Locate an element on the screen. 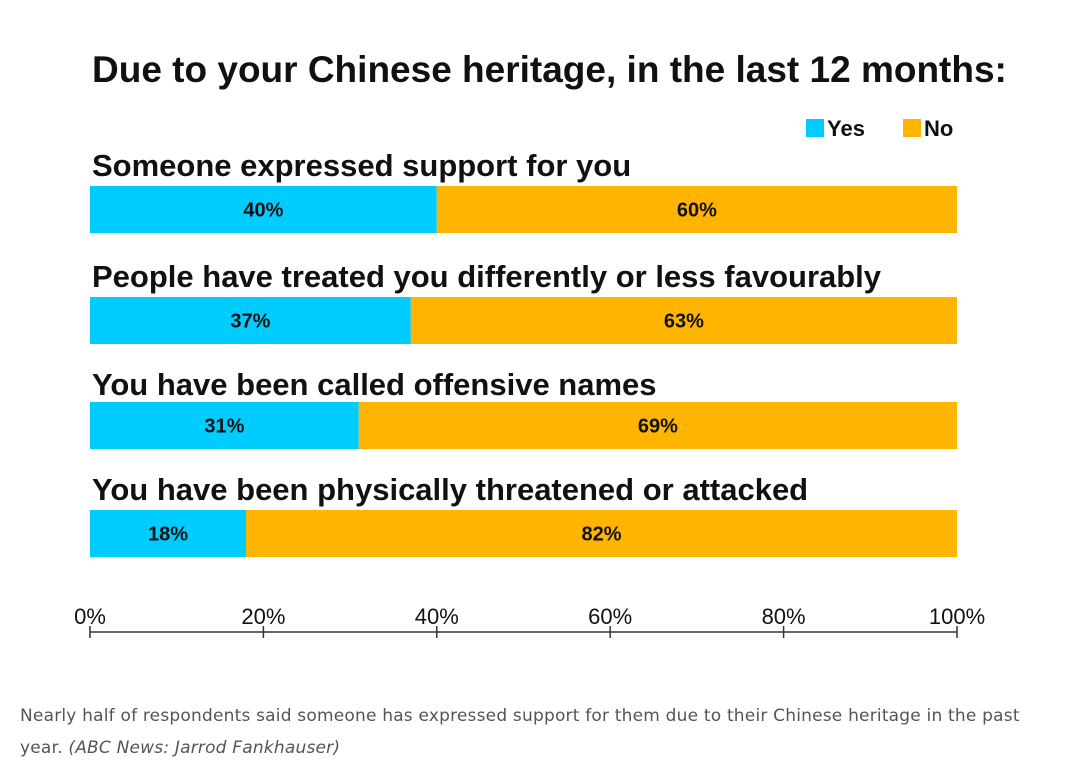 This screenshot has height=784, width=1080. question-label: You have been called offensive names is located at coordinates (374, 384).